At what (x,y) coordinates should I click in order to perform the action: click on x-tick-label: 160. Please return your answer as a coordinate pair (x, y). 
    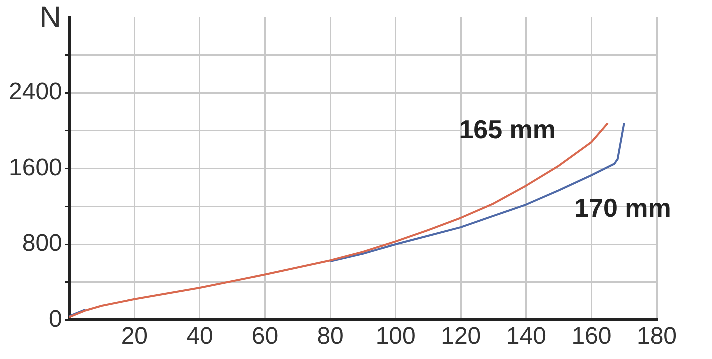
    Looking at the image, I should click on (592, 336).